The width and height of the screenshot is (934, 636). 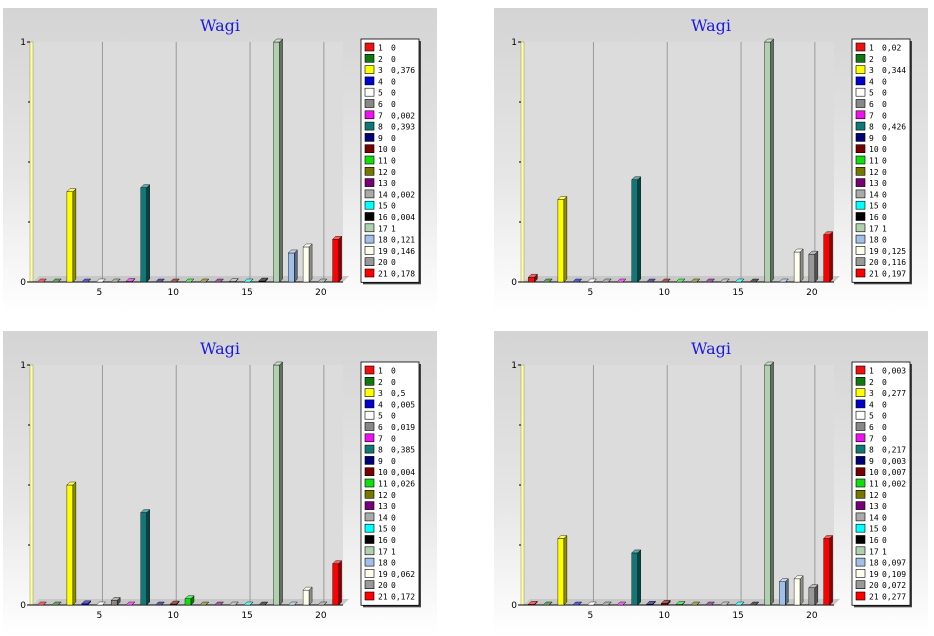 I want to click on legend-item-label: 2, so click(x=871, y=382).